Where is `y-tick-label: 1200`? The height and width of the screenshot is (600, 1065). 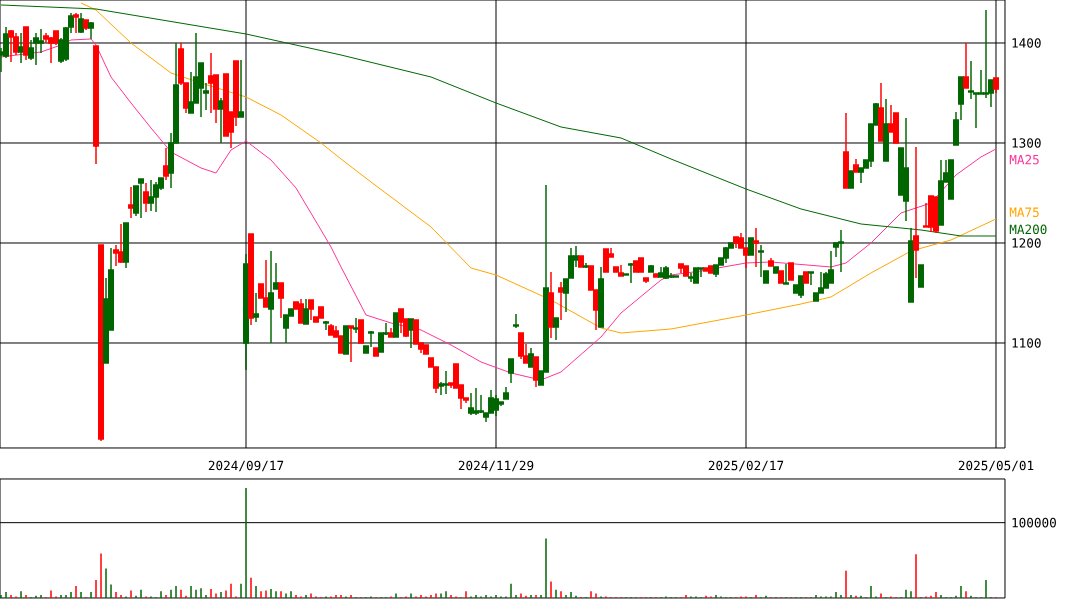 y-tick-label: 1200 is located at coordinates (1026, 243).